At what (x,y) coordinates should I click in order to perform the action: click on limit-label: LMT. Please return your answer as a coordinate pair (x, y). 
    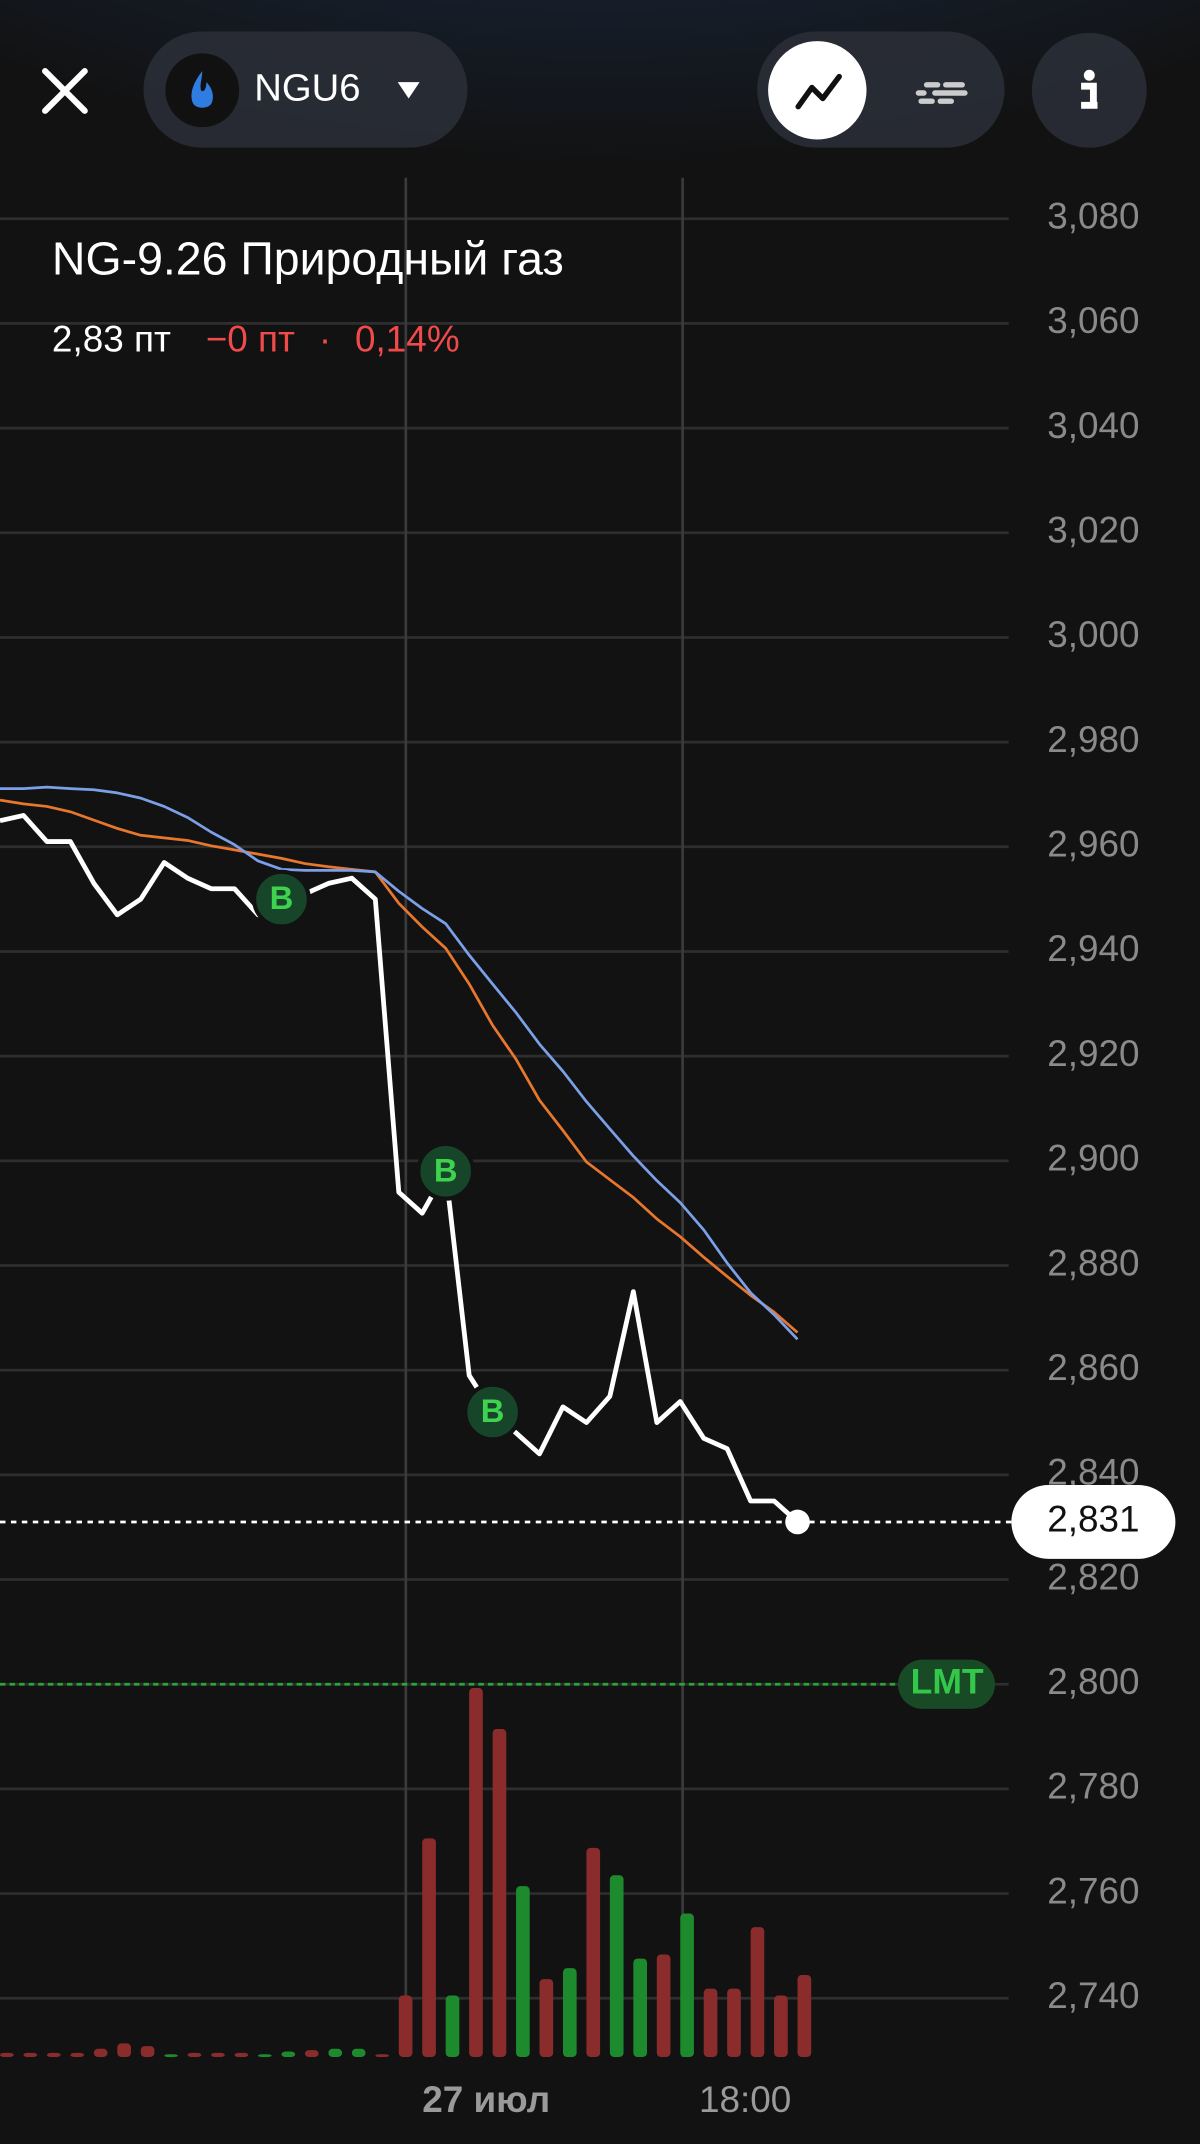
    Looking at the image, I should click on (947, 1682).